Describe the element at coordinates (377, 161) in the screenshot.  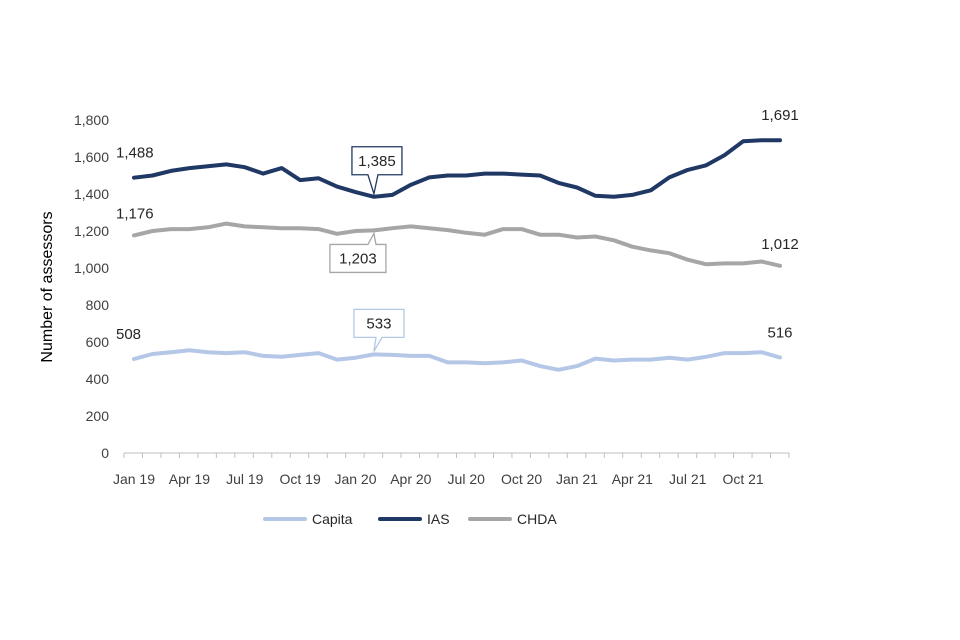
I see `data-label-ias-13: 1,385` at that location.